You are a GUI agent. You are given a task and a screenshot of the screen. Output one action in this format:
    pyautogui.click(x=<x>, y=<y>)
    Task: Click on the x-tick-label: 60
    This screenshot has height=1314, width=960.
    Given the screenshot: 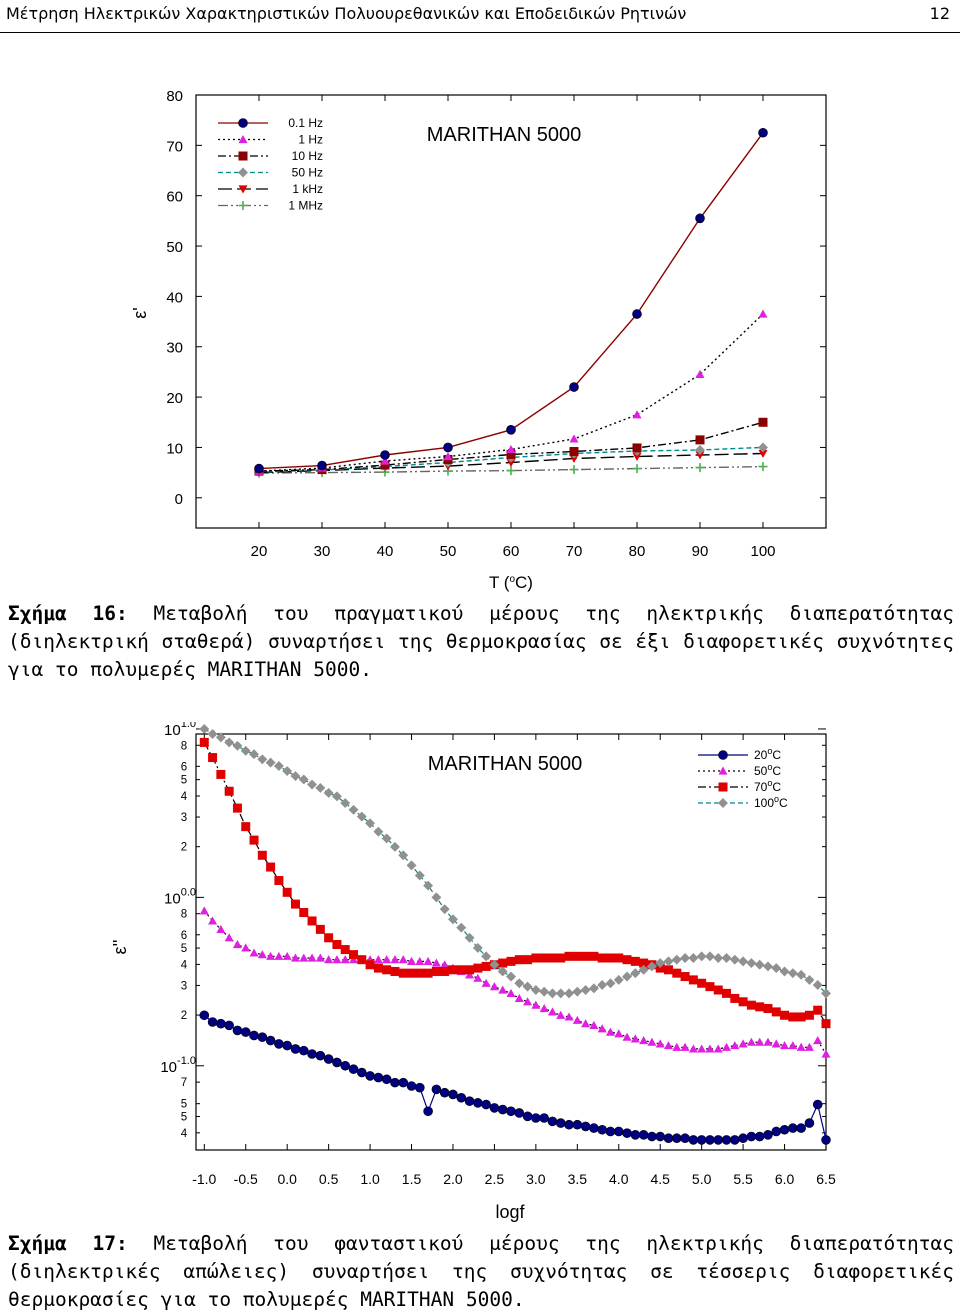 What is the action you would take?
    pyautogui.click(x=511, y=551)
    